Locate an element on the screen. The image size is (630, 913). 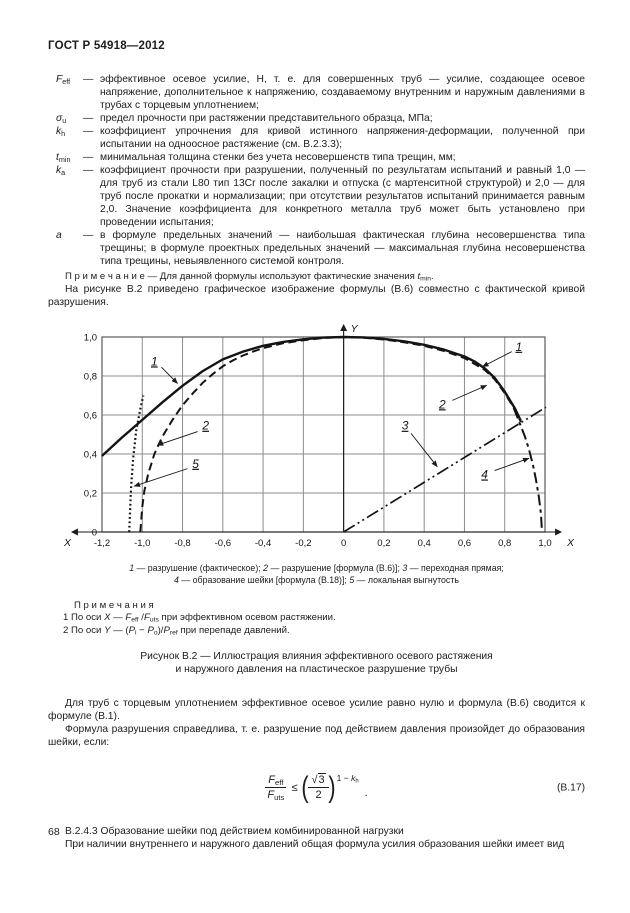
svg-text: Y is located at coordinates (355, 329).